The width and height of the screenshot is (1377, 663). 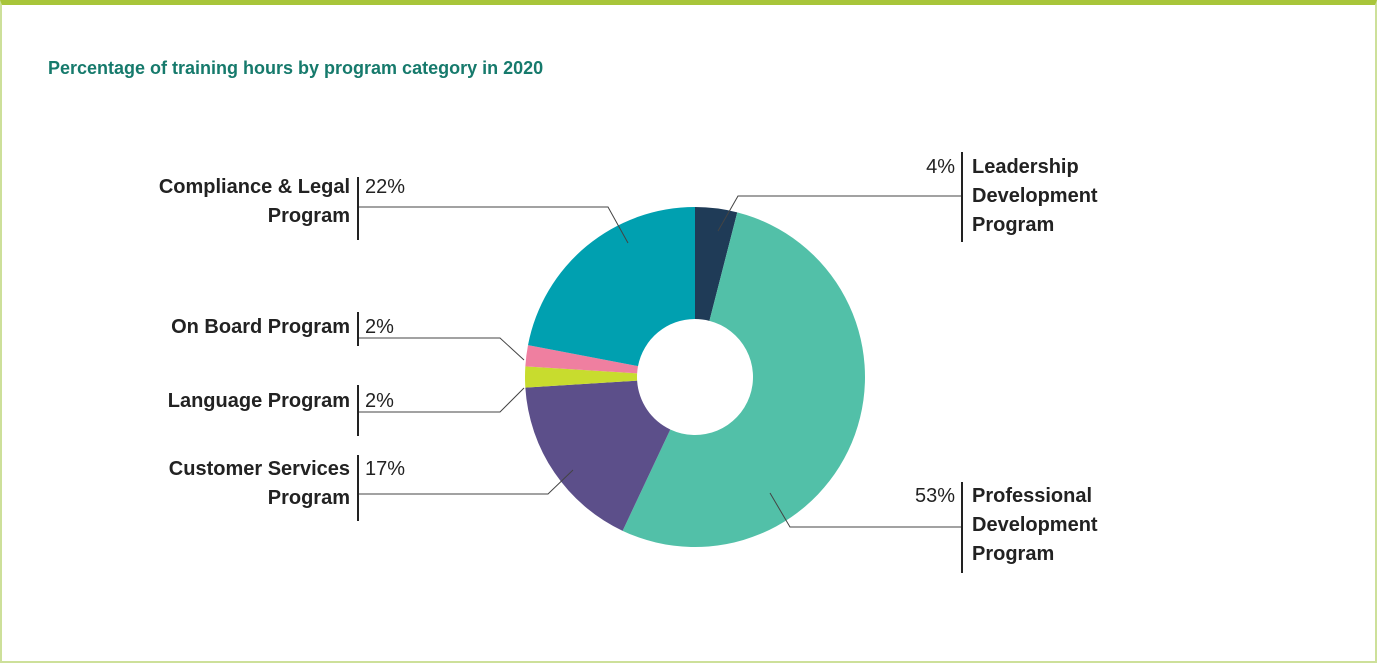 What do you see at coordinates (260, 327) in the screenshot?
I see `category-label: On Board Program` at bounding box center [260, 327].